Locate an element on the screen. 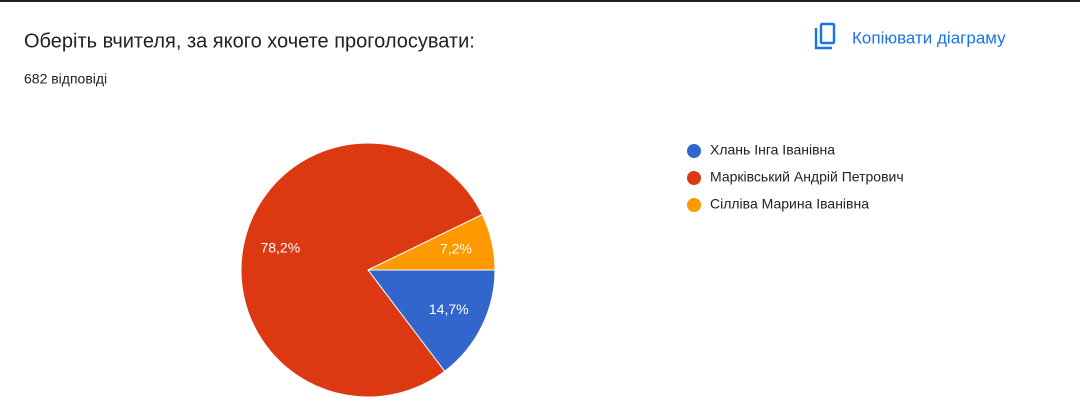  copy-button-label: Копіювати діаграму is located at coordinates (929, 37).